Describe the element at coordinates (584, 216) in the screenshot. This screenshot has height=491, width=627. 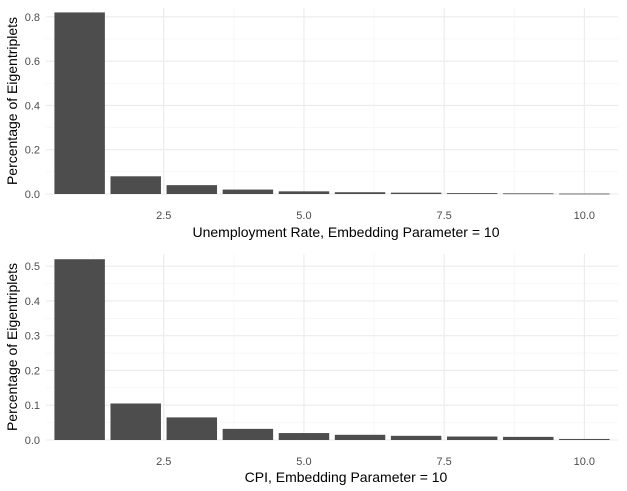
I see `unemployment-x-tick-label: 10.0` at that location.